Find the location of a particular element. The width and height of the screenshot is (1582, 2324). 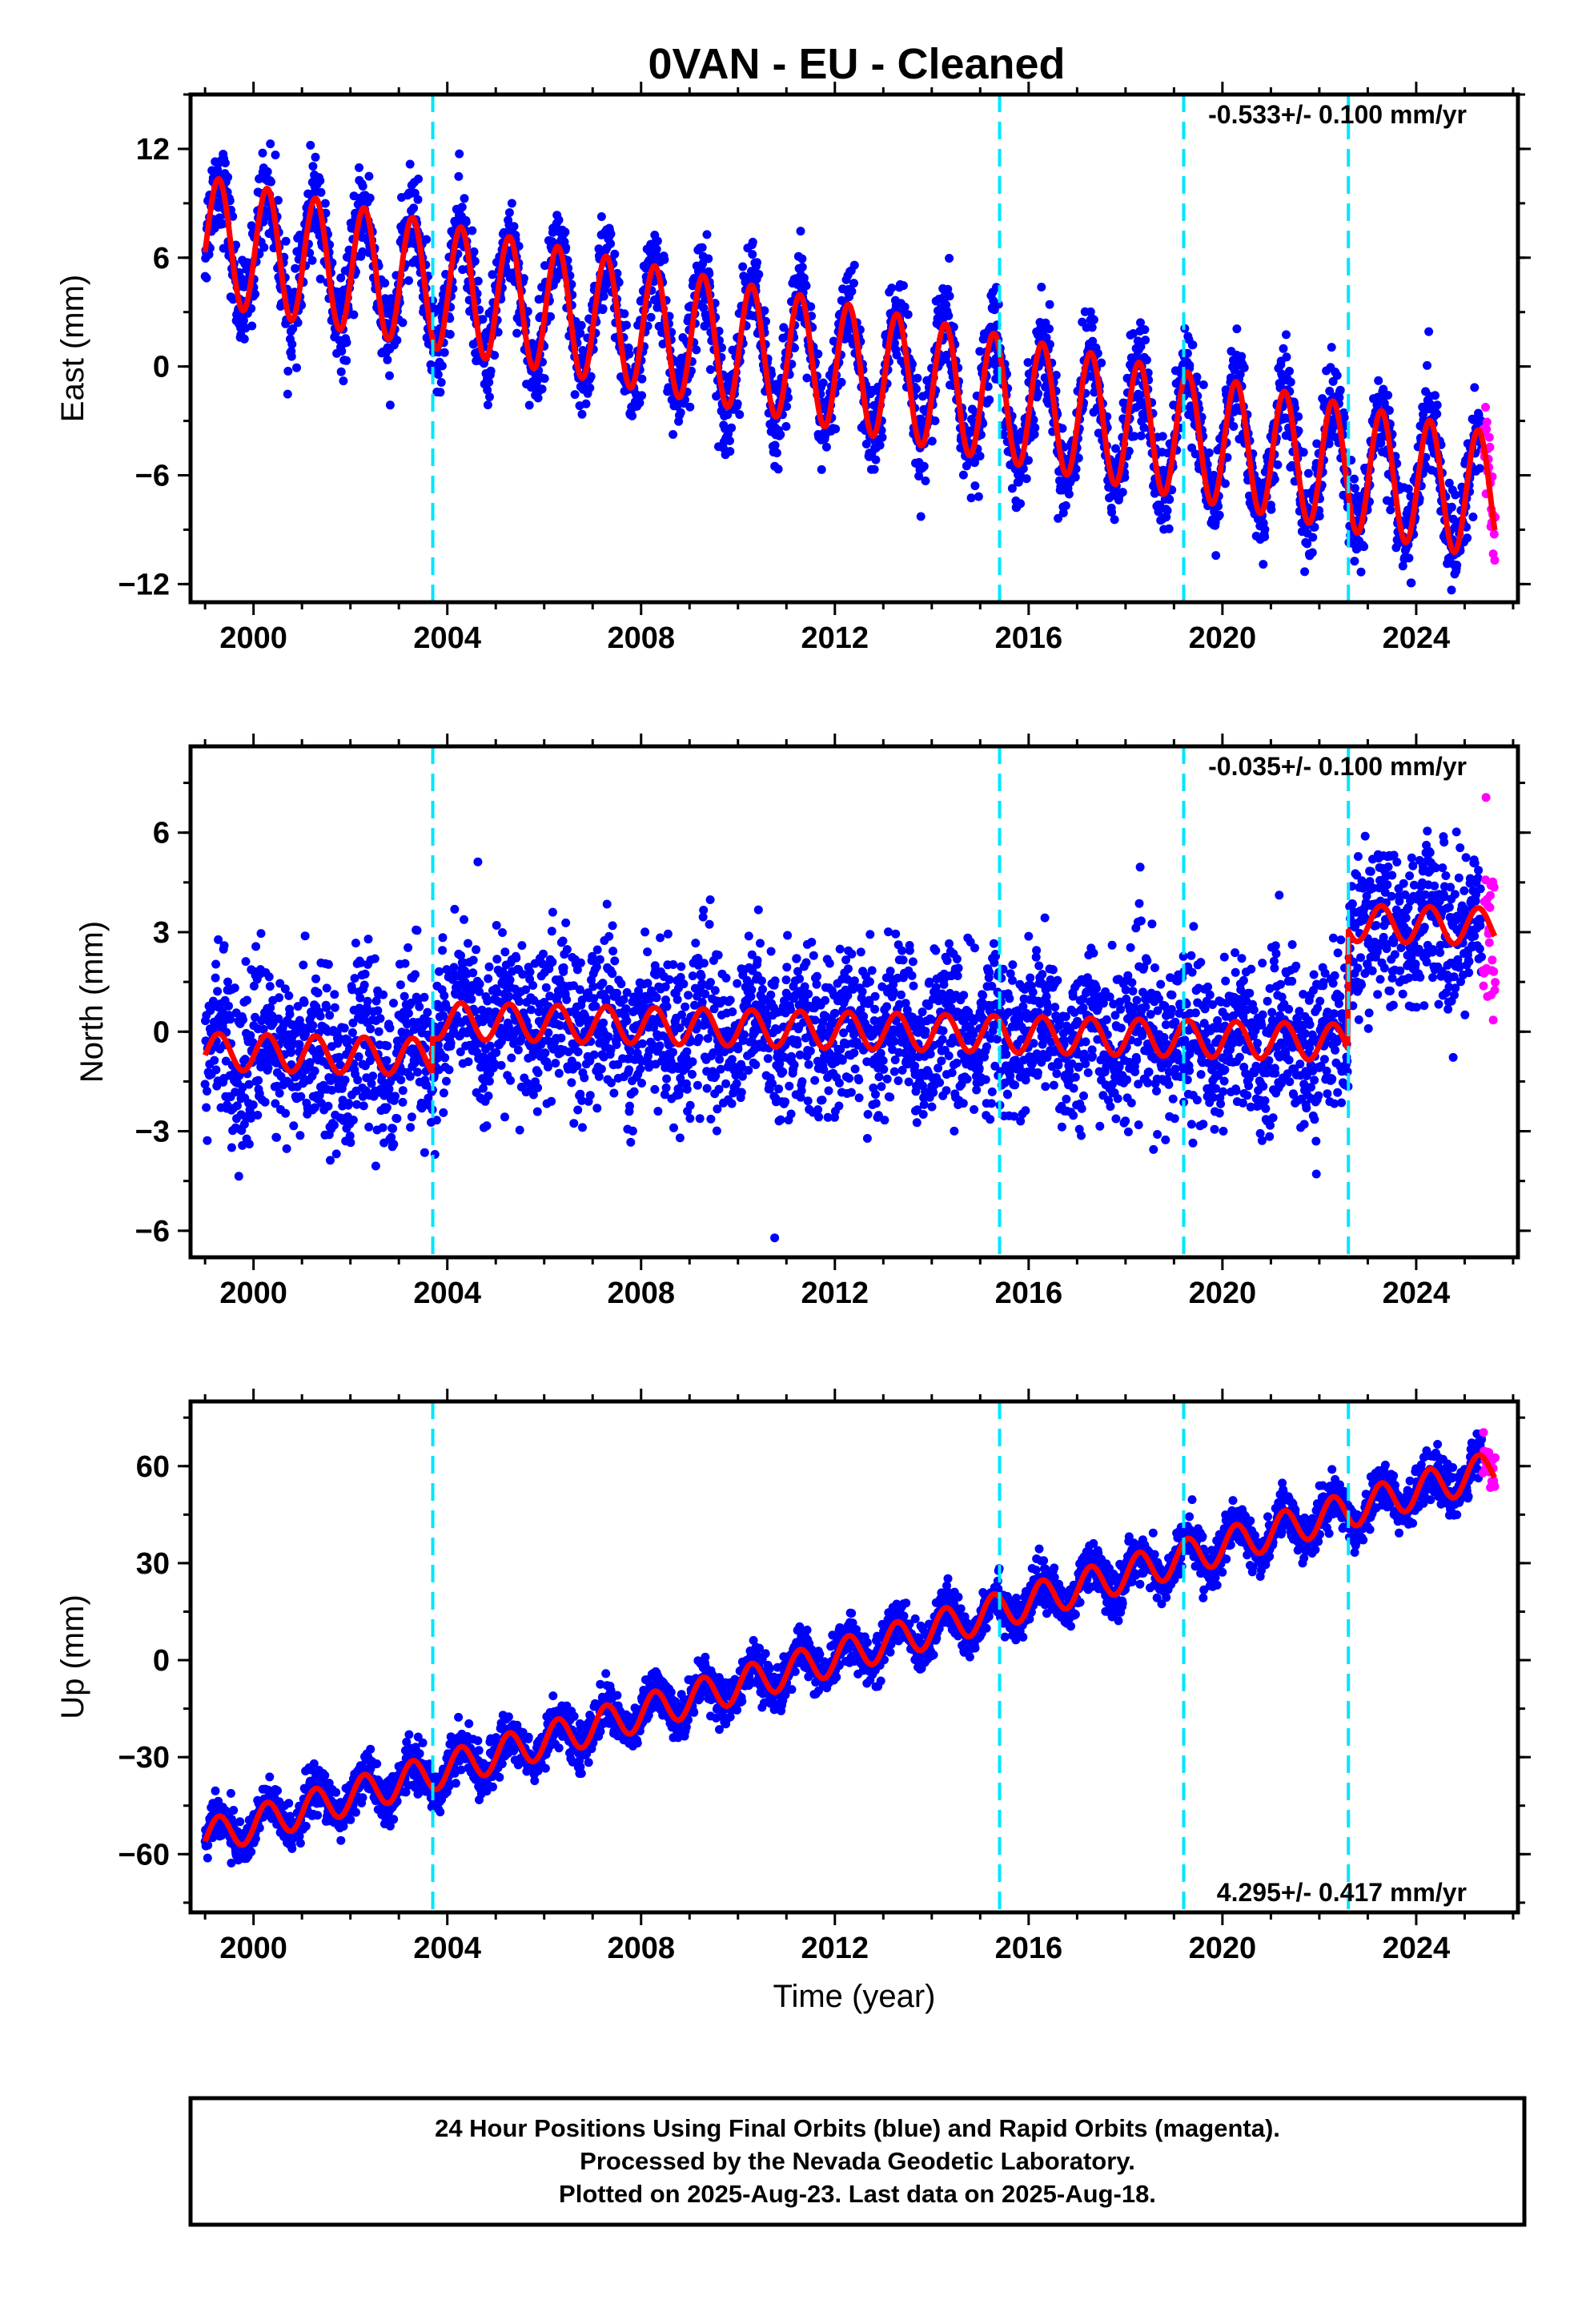

x-tick-label: 2004 is located at coordinates (447, 638).